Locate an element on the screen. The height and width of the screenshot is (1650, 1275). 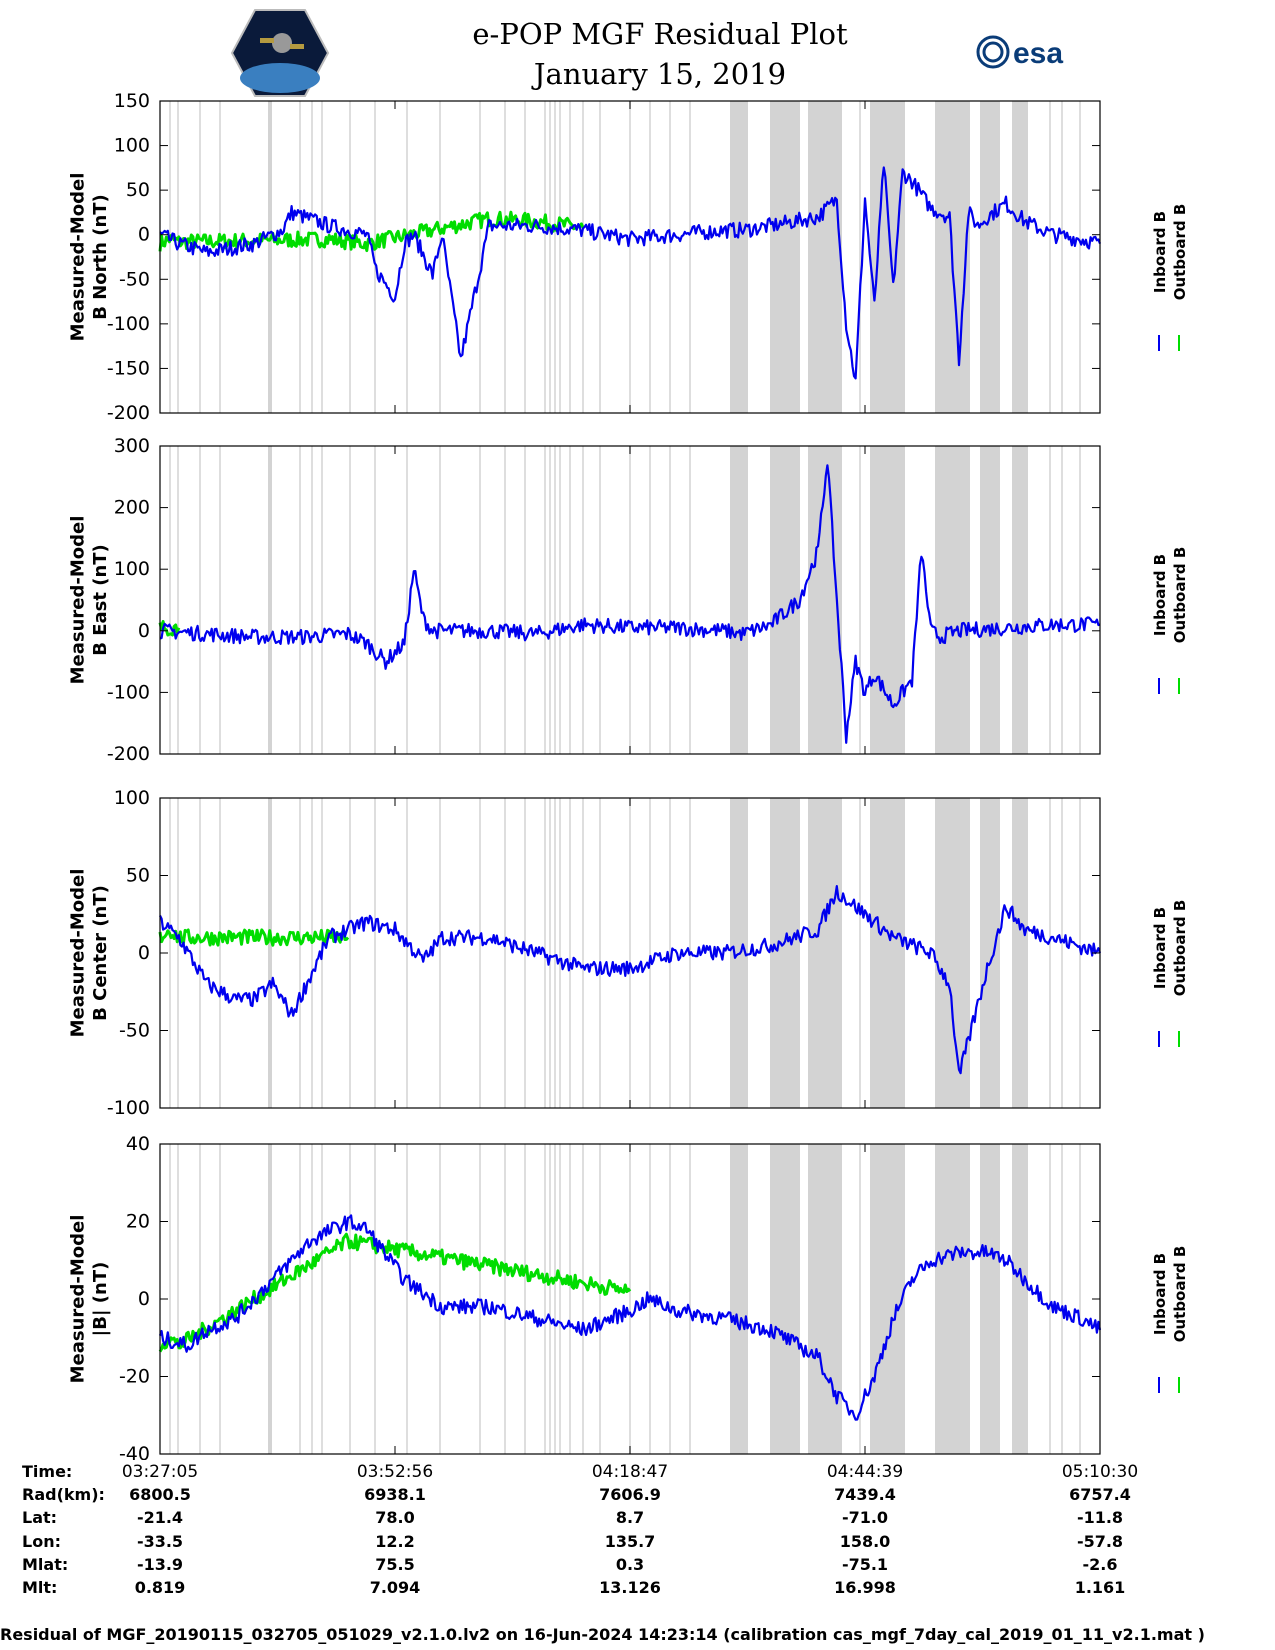
y-tick-label: 50 is located at coordinates (138, 190).